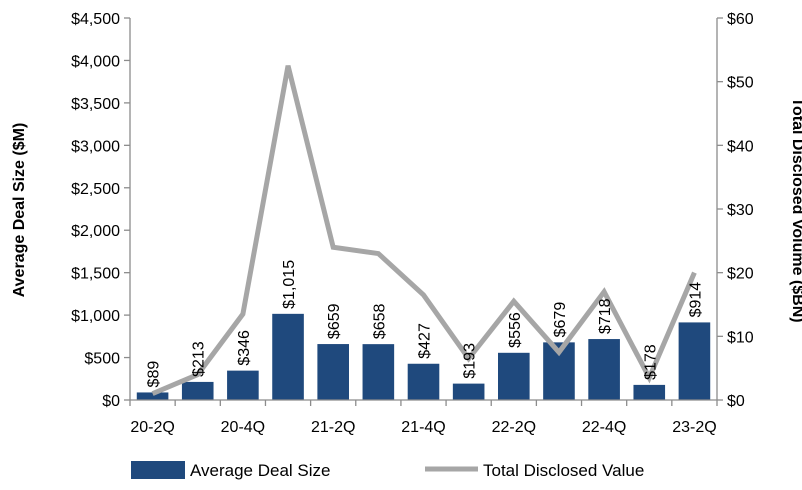 The image size is (802, 490). I want to click on x-tick-label: 21-2Q, so click(333, 427).